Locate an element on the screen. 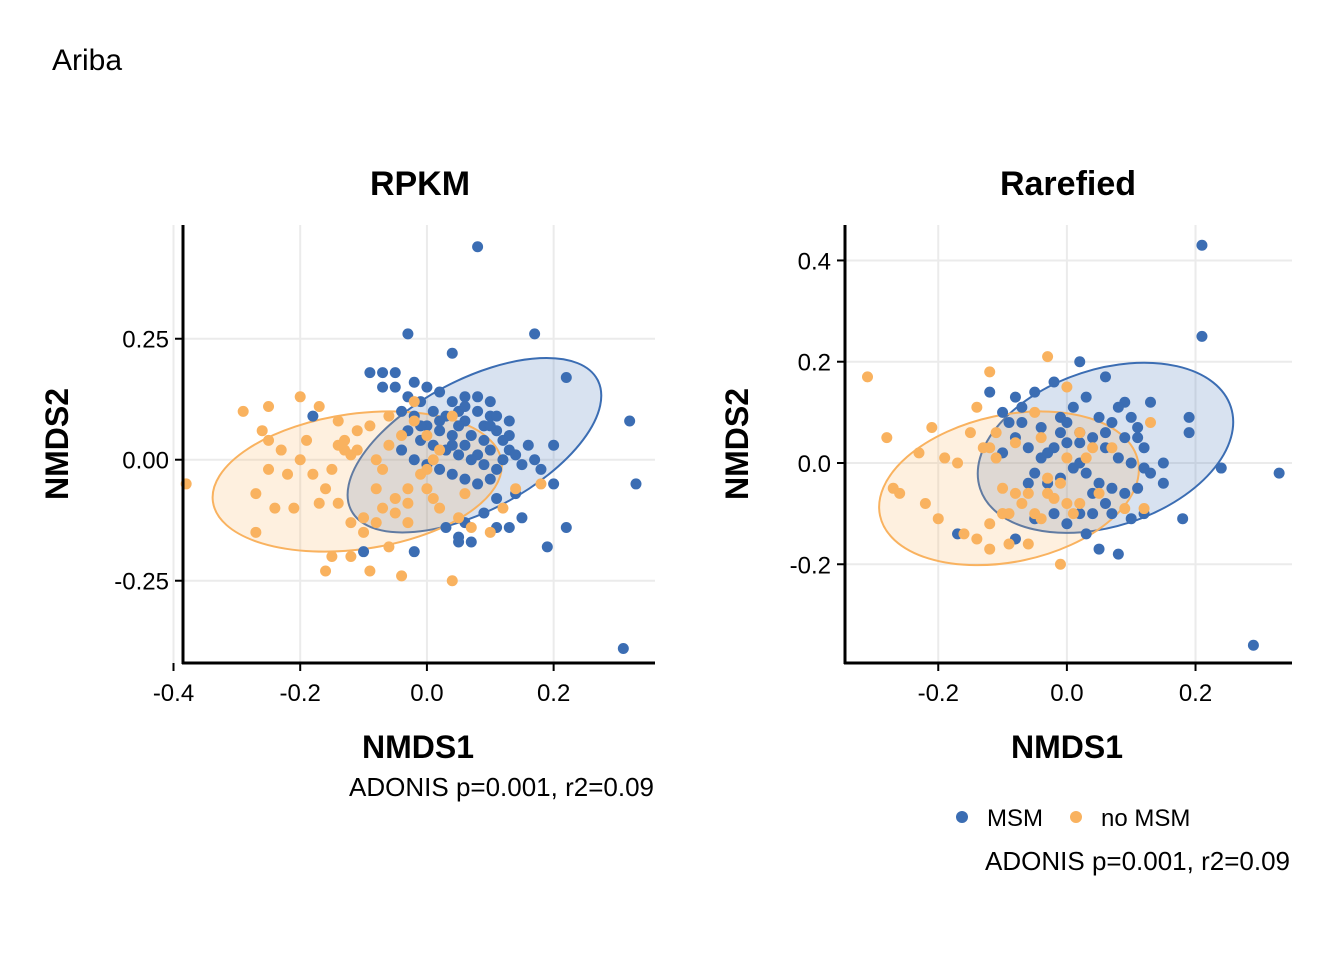 The height and width of the screenshot is (960, 1344). ellipses is located at coordinates (1056, 464).